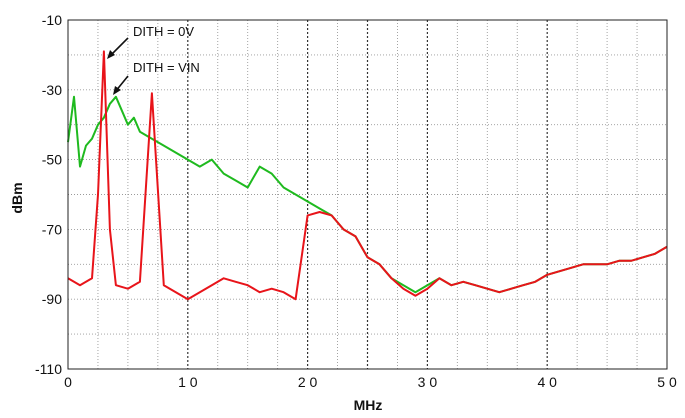 This screenshot has height=418, width=685. Describe the element at coordinates (368, 405) in the screenshot. I see `x-axis-title: MHz` at that location.